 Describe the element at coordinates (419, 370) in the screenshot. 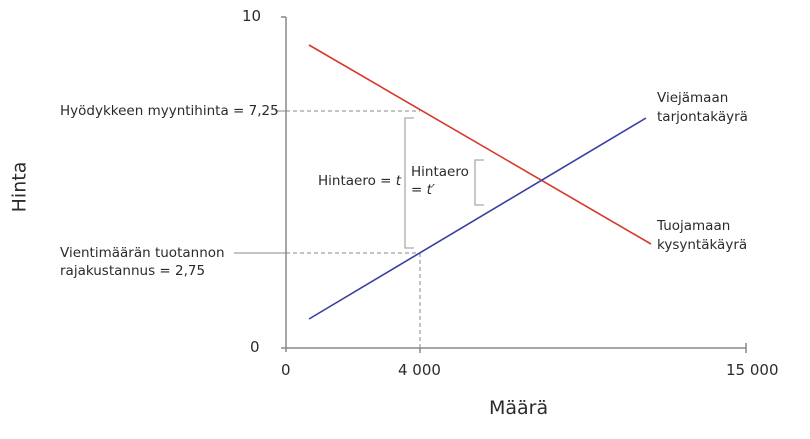

I see `x-tick-label-4000: 4 000` at that location.